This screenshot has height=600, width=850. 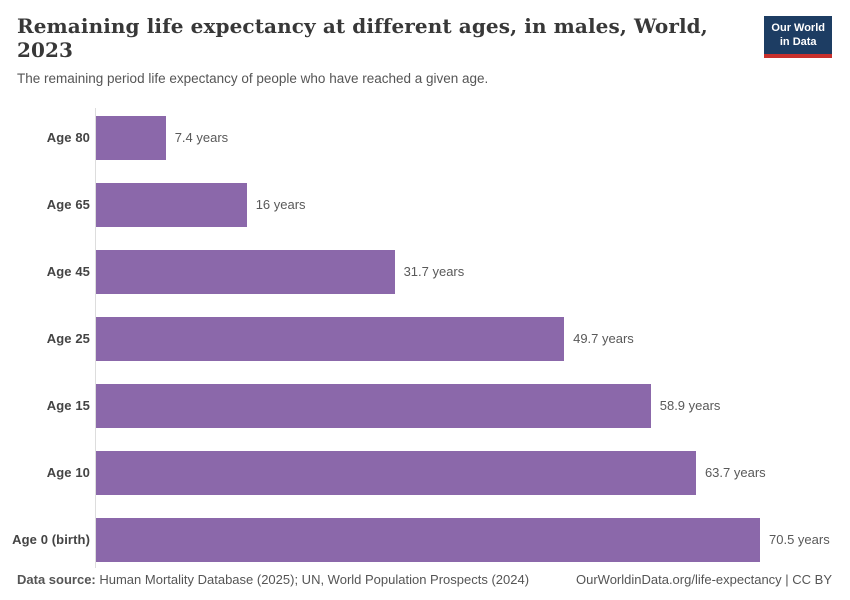 I want to click on category-label: Age 45, so click(x=68, y=272).